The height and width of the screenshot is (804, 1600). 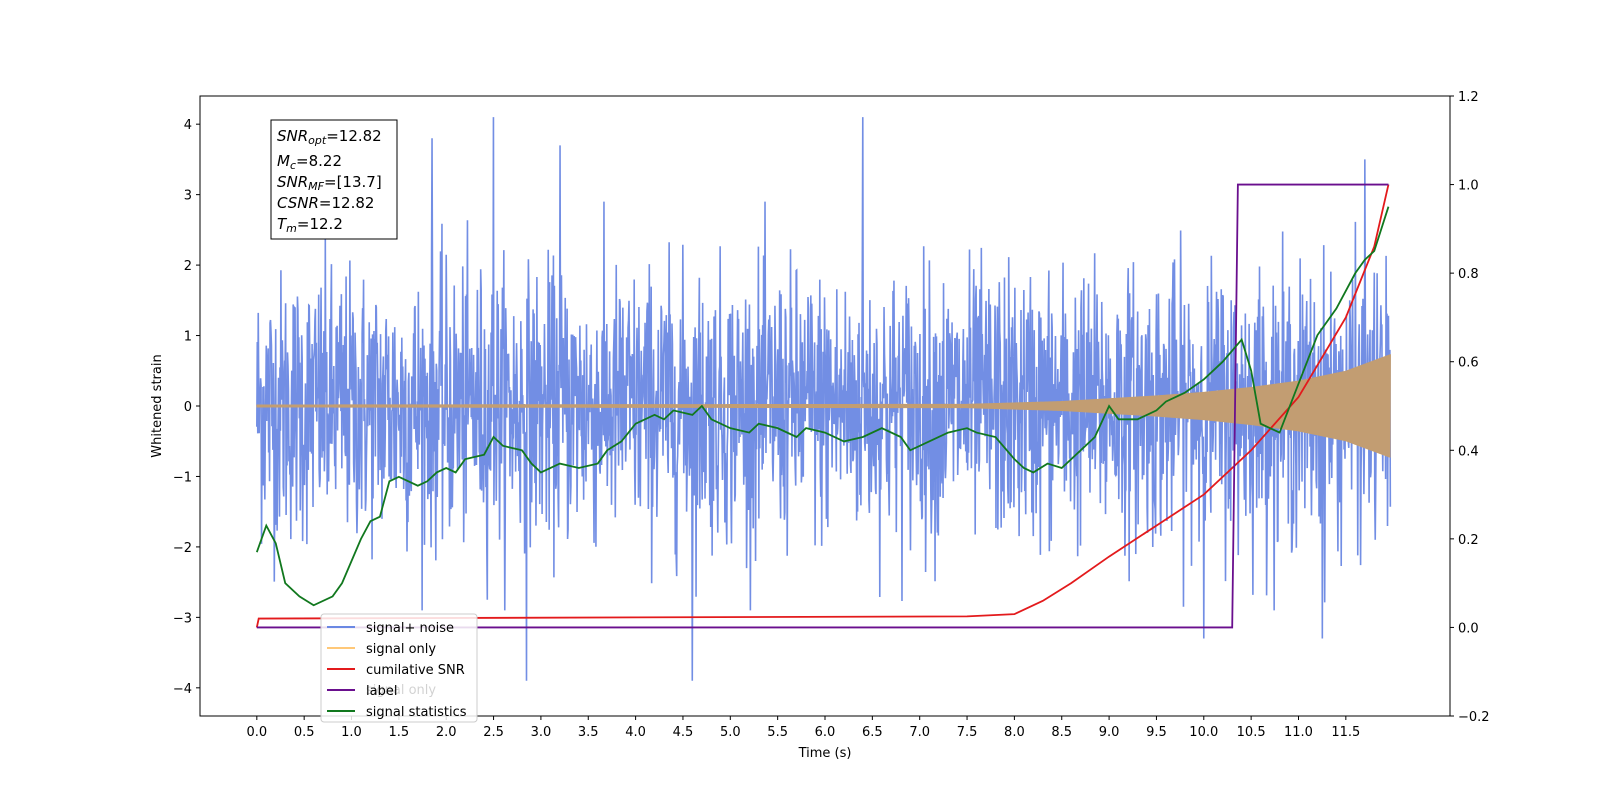 What do you see at coordinates (1468, 186) in the screenshot?
I see `y2-tick-label: 1.0` at bounding box center [1468, 186].